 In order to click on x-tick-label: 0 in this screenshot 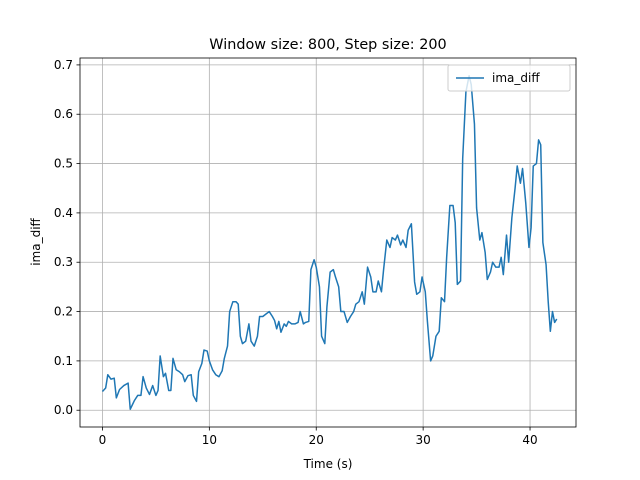, I will do `click(103, 440)`.